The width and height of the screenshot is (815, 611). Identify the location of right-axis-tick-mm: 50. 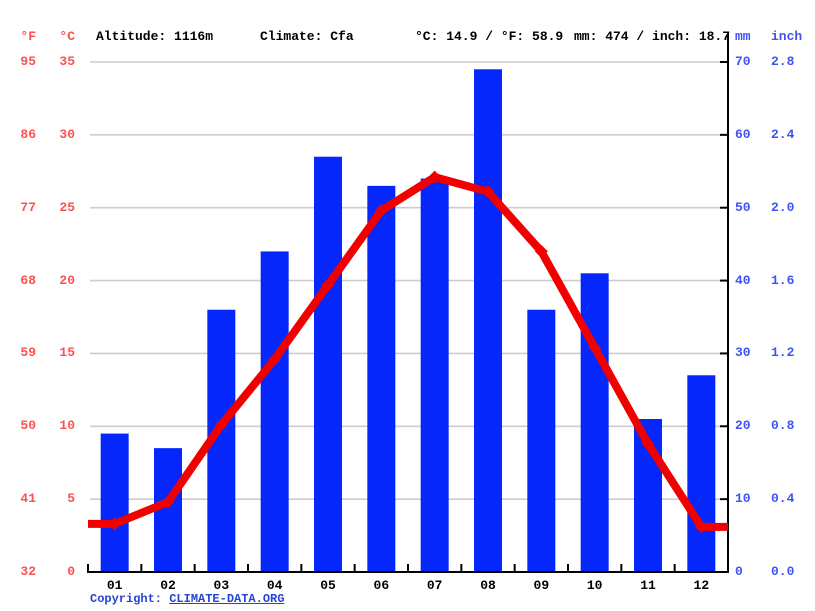
(743, 207).